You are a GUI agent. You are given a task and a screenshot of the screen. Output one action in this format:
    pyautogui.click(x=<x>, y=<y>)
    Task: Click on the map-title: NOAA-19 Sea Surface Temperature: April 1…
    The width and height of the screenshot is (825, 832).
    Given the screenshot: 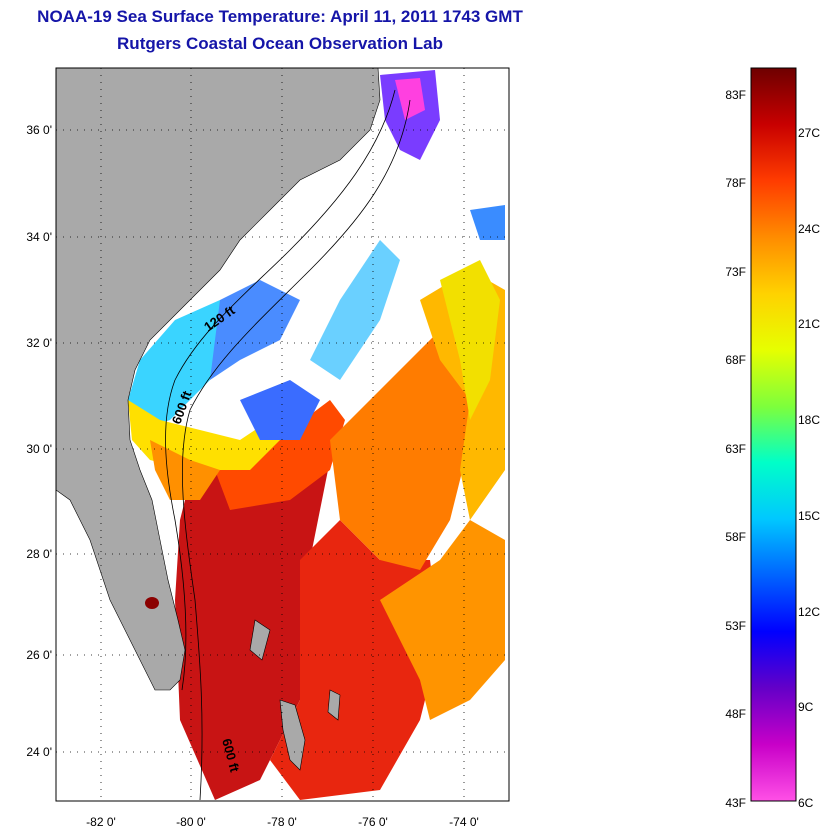 What is the action you would take?
    pyautogui.click(x=280, y=16)
    